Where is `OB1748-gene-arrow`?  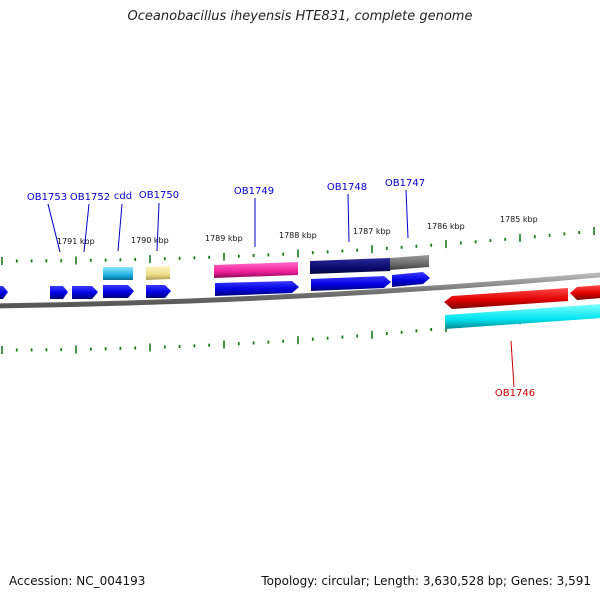 OB1748-gene-arrow is located at coordinates (351, 283).